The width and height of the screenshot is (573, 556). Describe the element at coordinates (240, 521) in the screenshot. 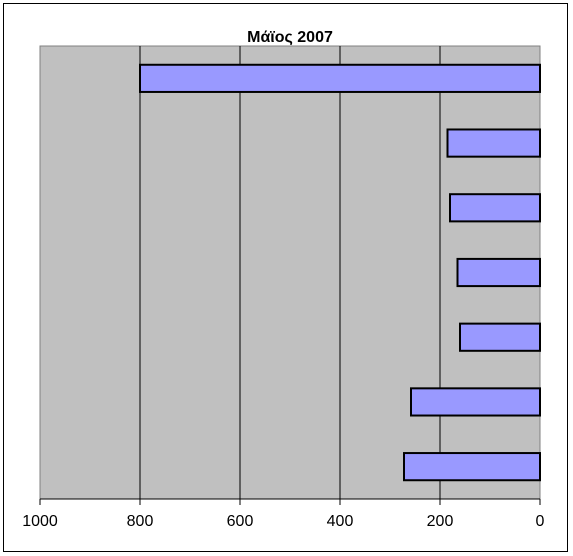

I see `x-tick-label-600: 600` at that location.